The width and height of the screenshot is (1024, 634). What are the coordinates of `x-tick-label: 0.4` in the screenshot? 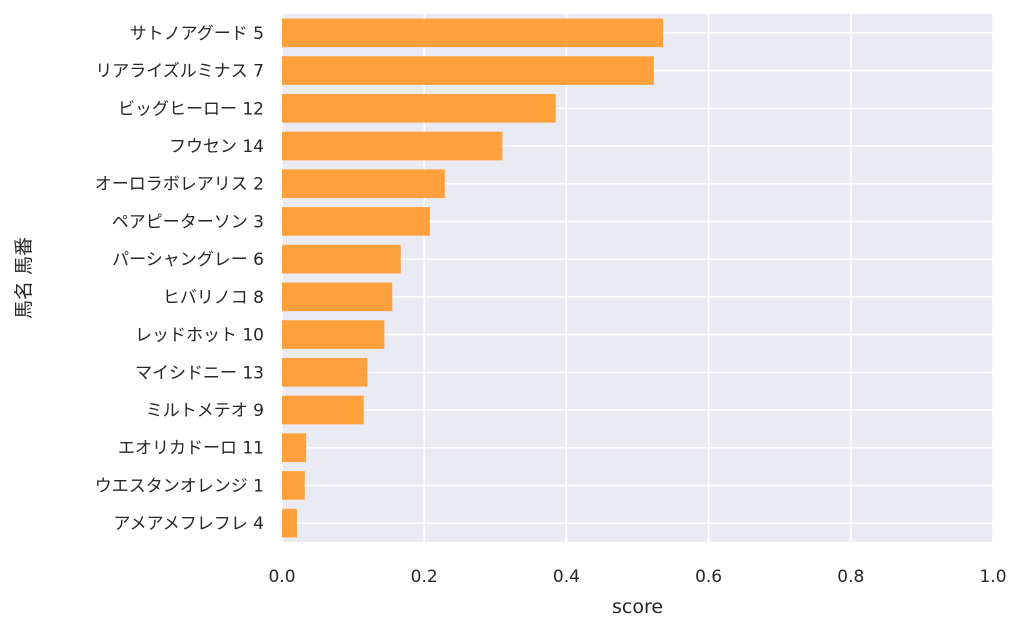 It's located at (566, 577).